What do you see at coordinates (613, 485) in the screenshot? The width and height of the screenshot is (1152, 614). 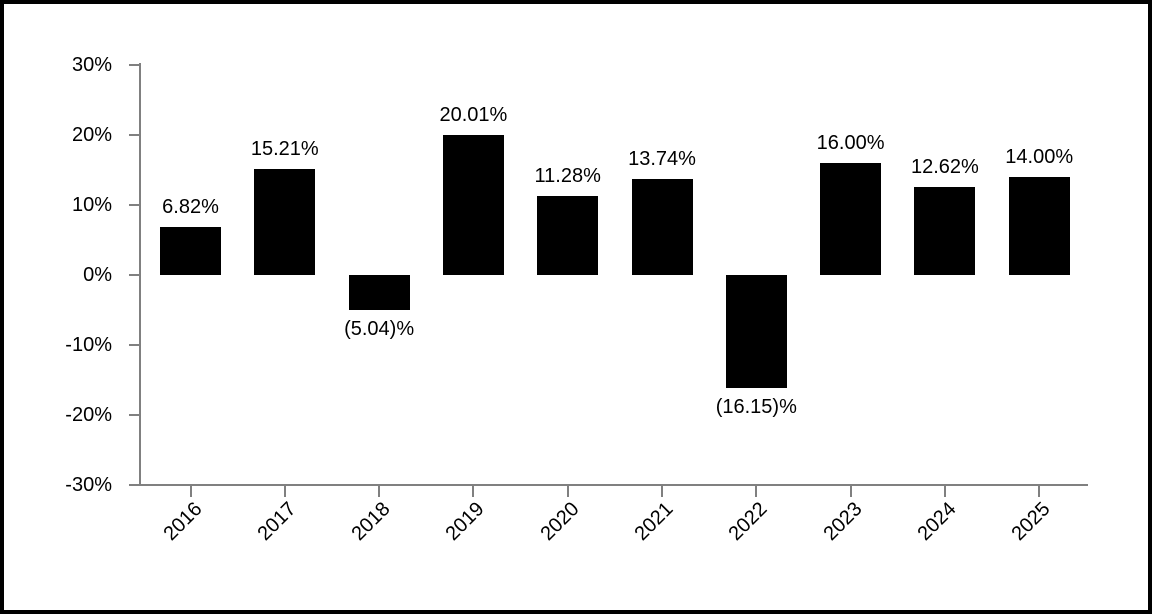 I see `x-axis` at bounding box center [613, 485].